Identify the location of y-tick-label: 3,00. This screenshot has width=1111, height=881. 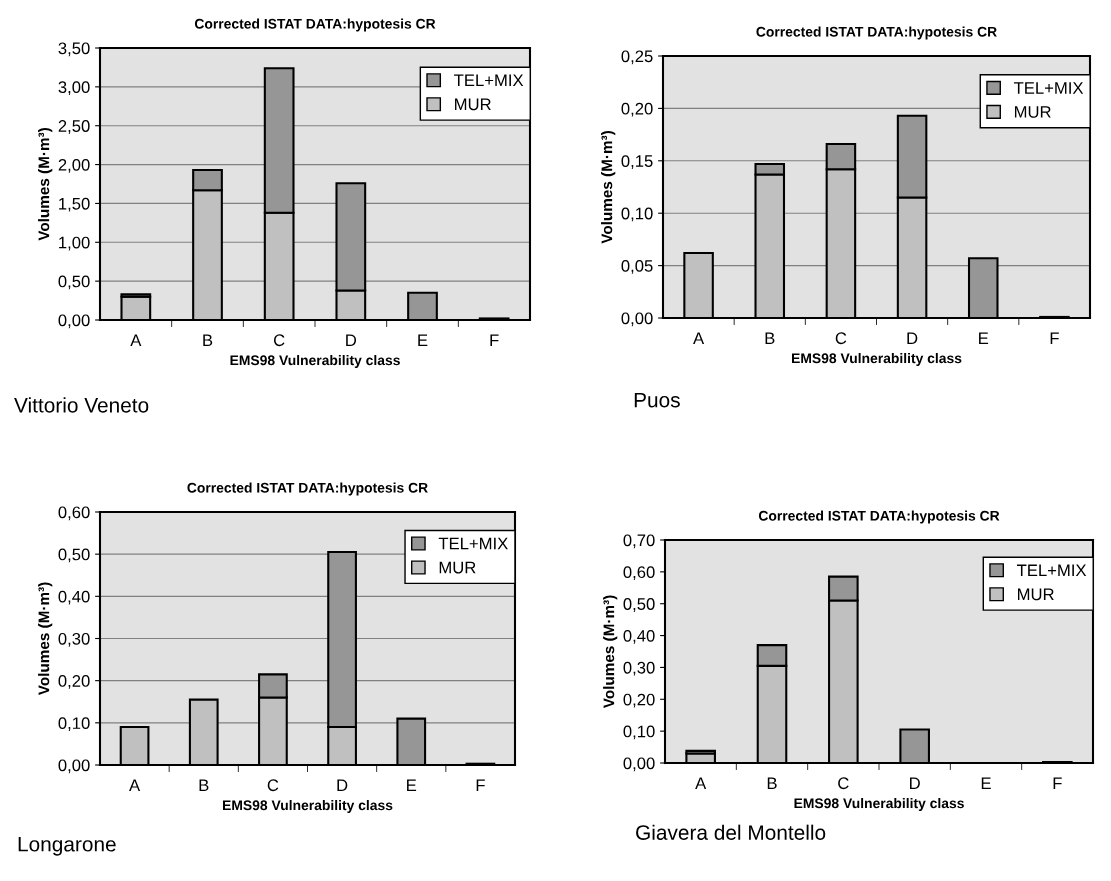
(74, 88).